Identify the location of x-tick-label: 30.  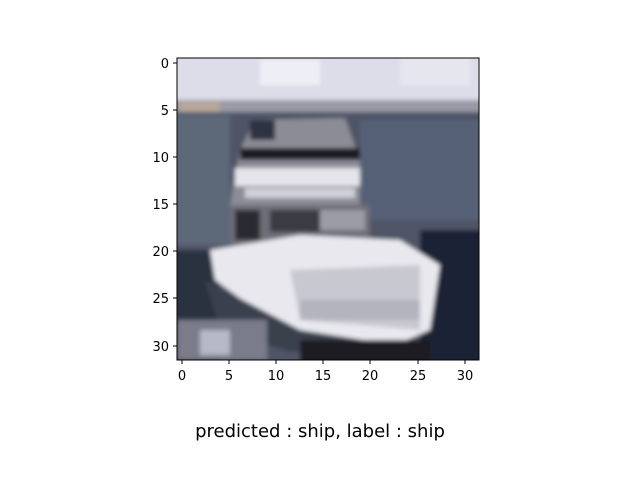
(465, 376).